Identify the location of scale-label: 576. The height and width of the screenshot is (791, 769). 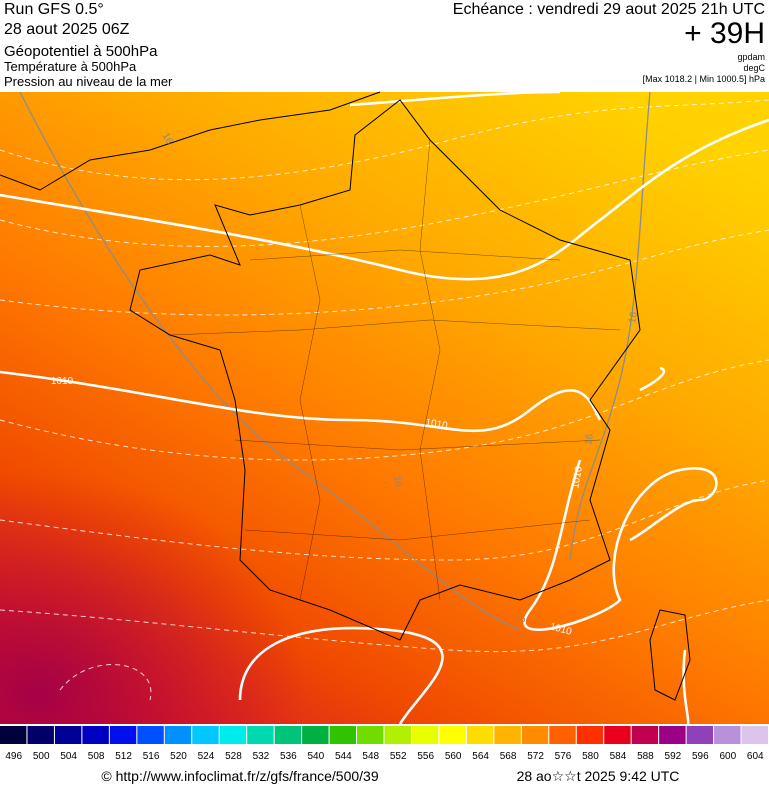
(563, 756).